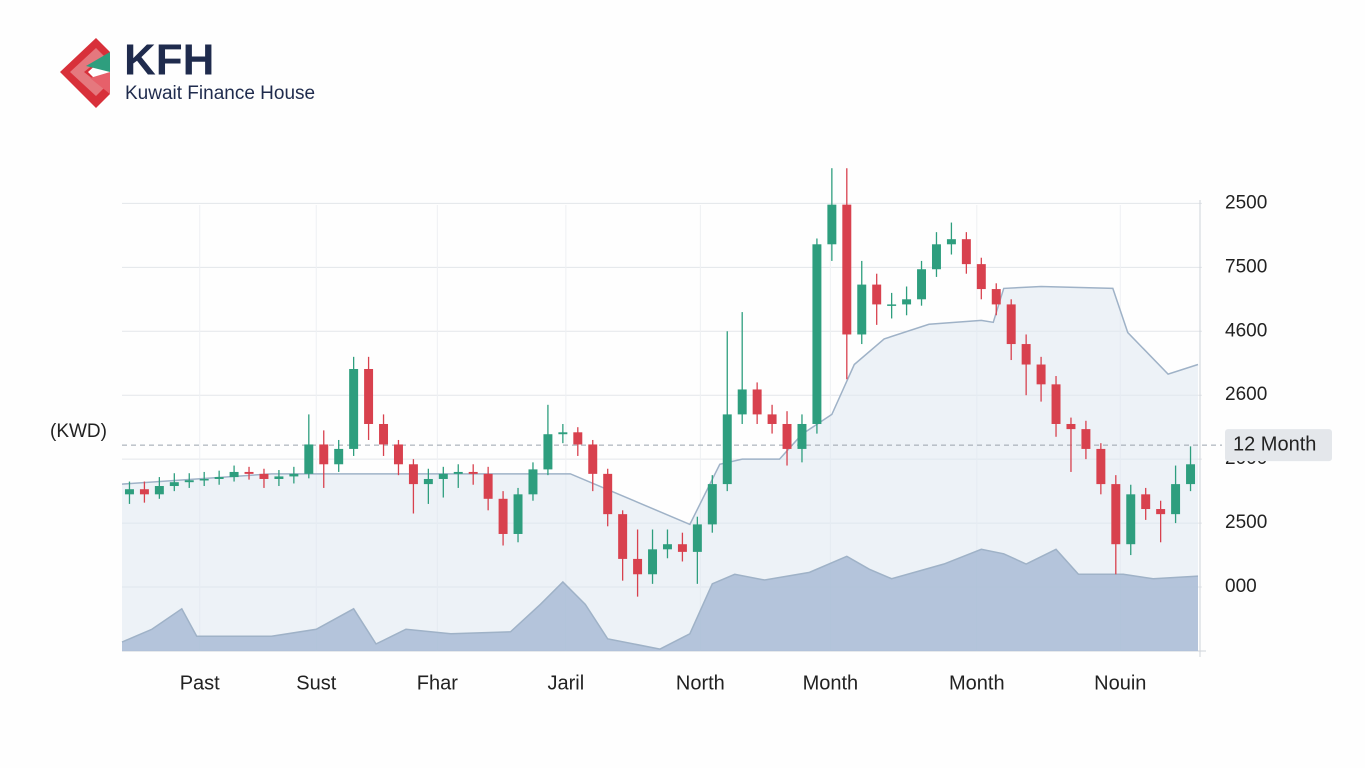 This screenshot has height=768, width=1365. Describe the element at coordinates (1246, 266) in the screenshot. I see `y-tick-label: 7500` at that location.